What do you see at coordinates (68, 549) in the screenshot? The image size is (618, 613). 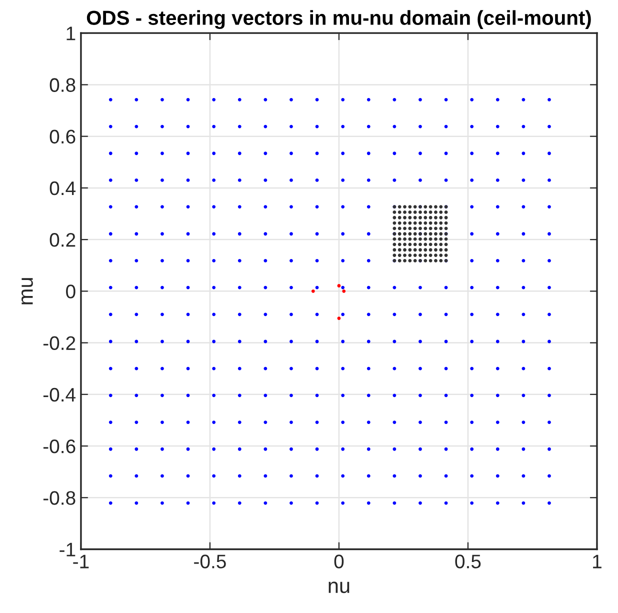 I see `y-tick-label: -1` at bounding box center [68, 549].